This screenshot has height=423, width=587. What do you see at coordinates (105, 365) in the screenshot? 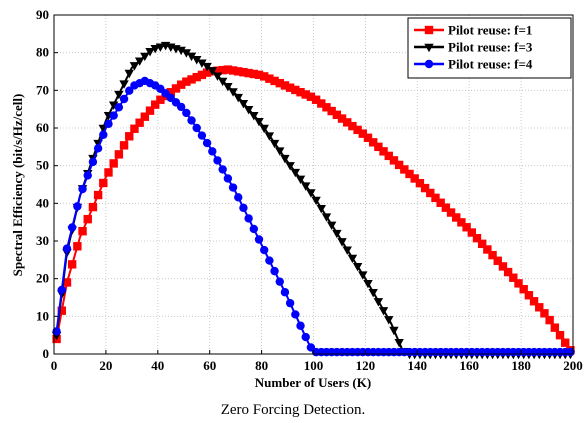
I see `x-tick-label: 20` at bounding box center [105, 365].